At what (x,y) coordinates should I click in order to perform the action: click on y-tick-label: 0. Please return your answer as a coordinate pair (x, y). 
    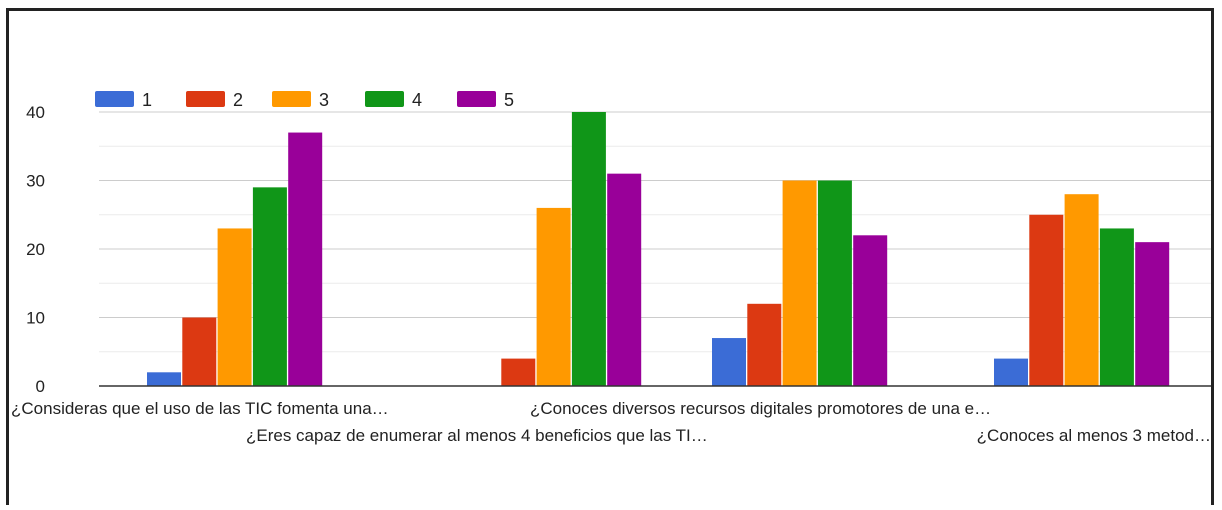
    Looking at the image, I should click on (40, 386).